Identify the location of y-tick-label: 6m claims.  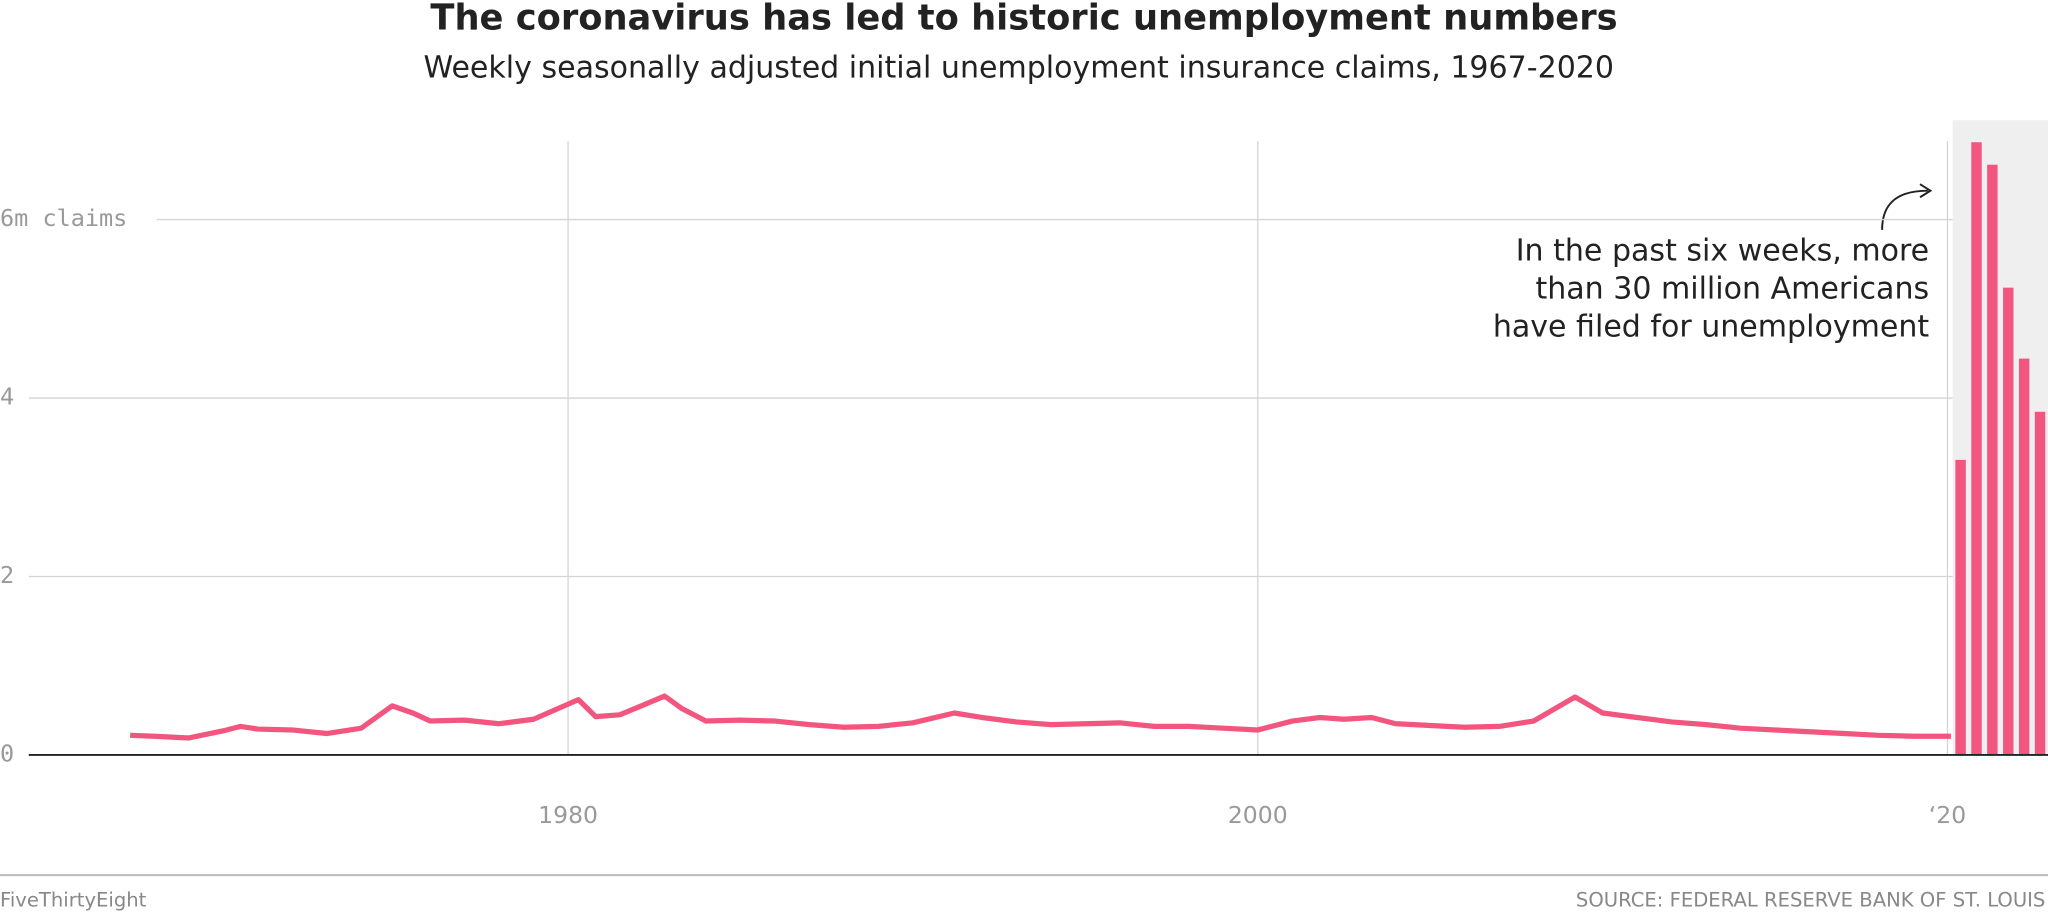
(63, 218).